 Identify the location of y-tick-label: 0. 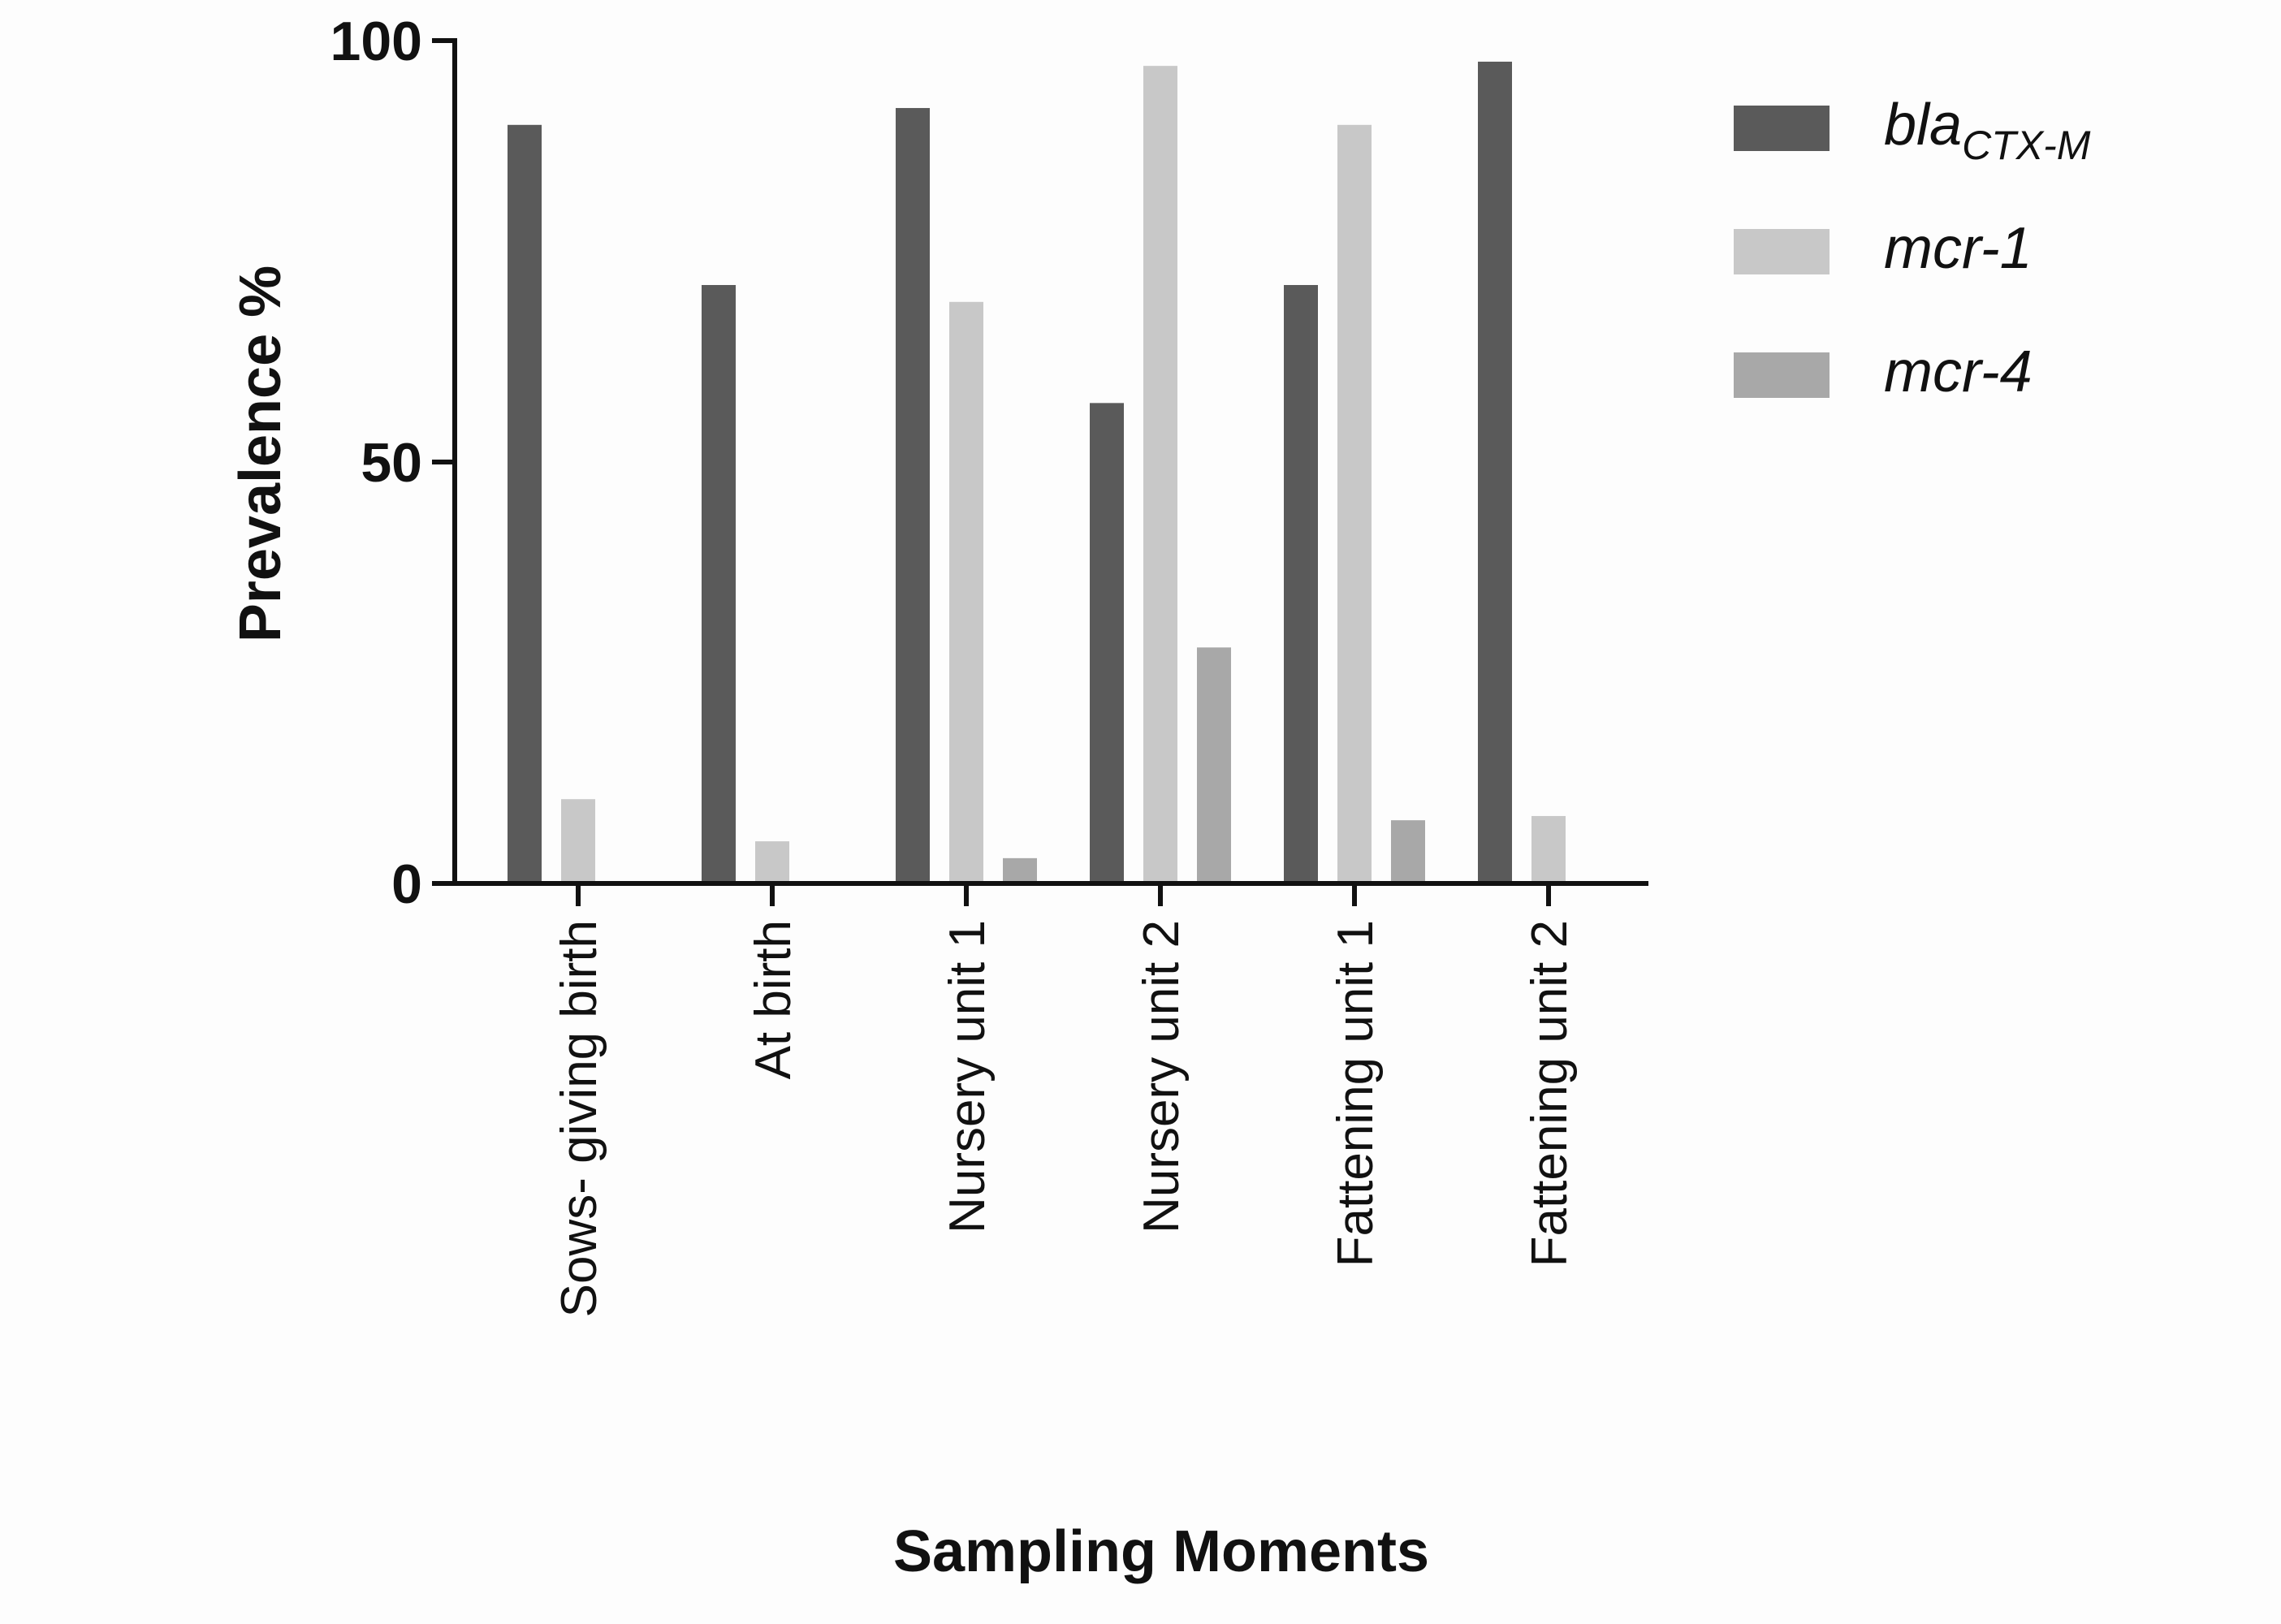
(406, 884).